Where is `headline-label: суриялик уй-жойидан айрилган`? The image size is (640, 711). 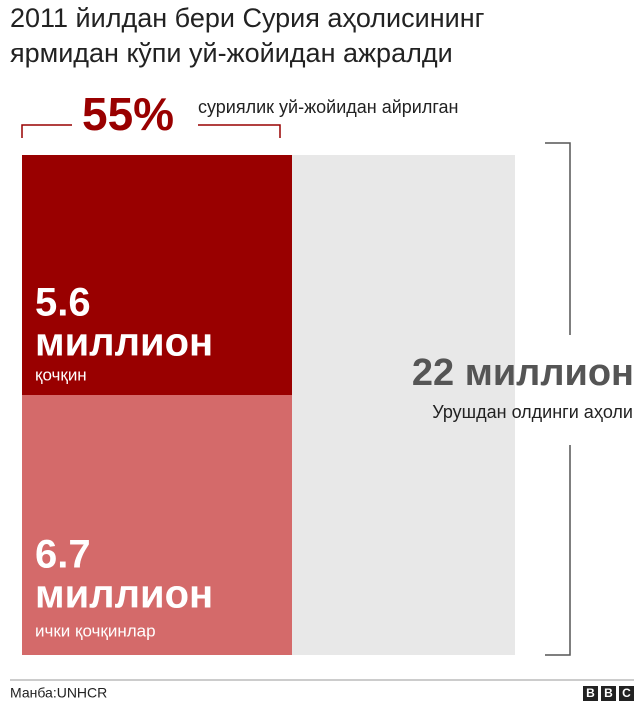
headline-label: суриялик уй-жойидан айрилган is located at coordinates (328, 107).